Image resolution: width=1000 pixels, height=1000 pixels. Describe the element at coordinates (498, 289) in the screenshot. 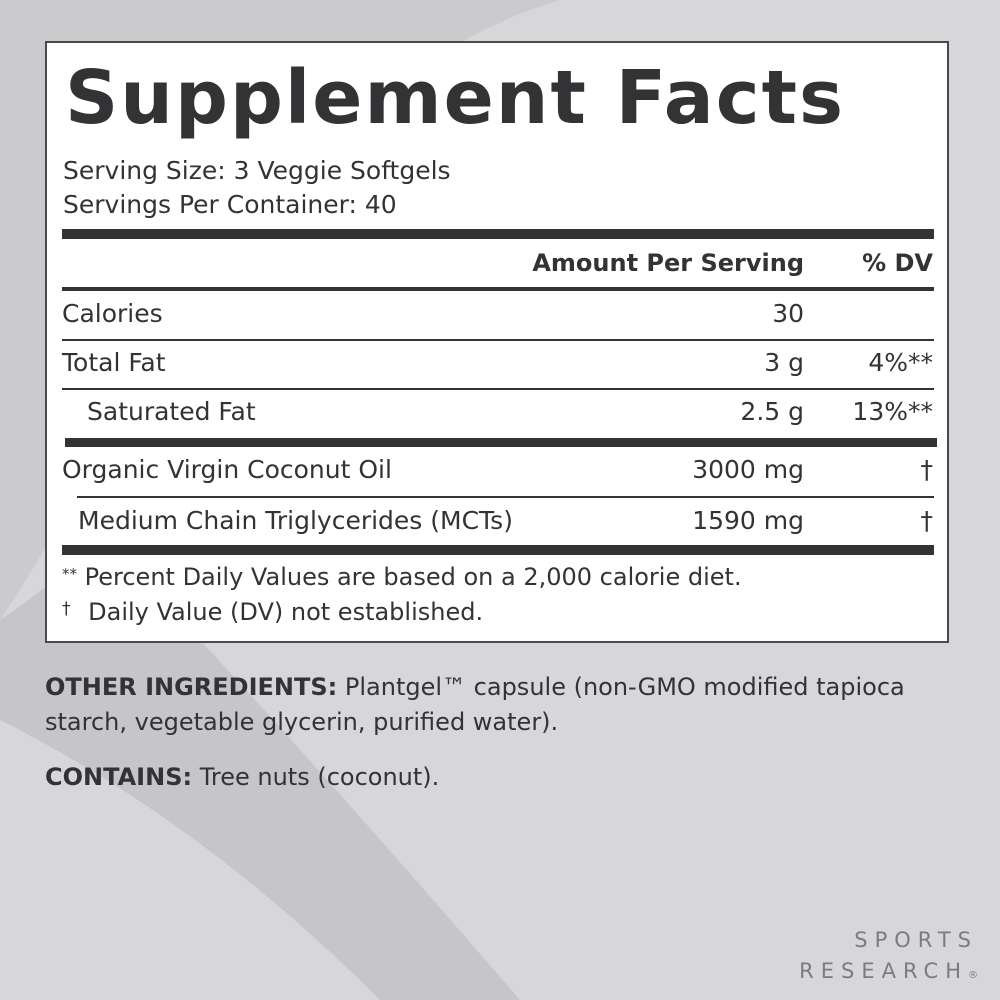

I see `divider-medium` at that location.